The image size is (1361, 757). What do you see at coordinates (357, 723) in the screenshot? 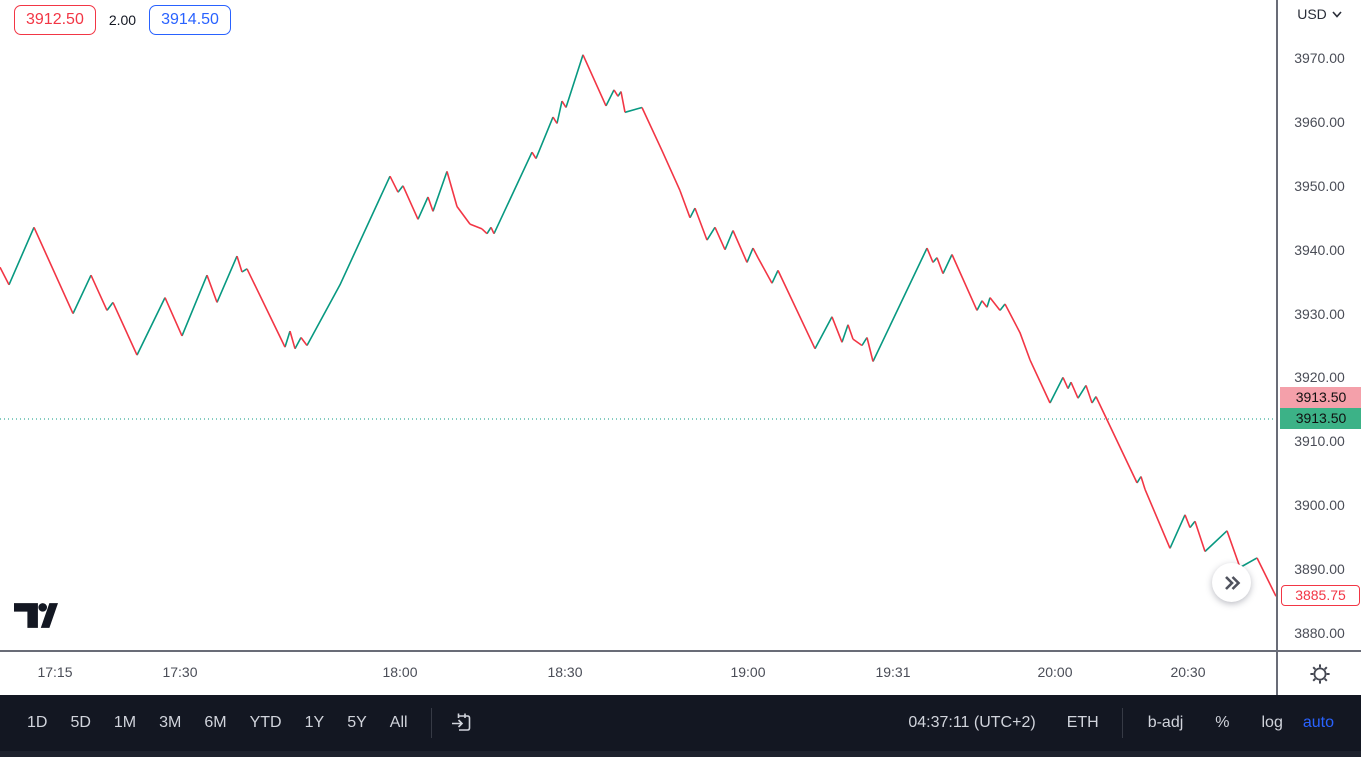
I see `range-button-5y: 5Y` at bounding box center [357, 723].